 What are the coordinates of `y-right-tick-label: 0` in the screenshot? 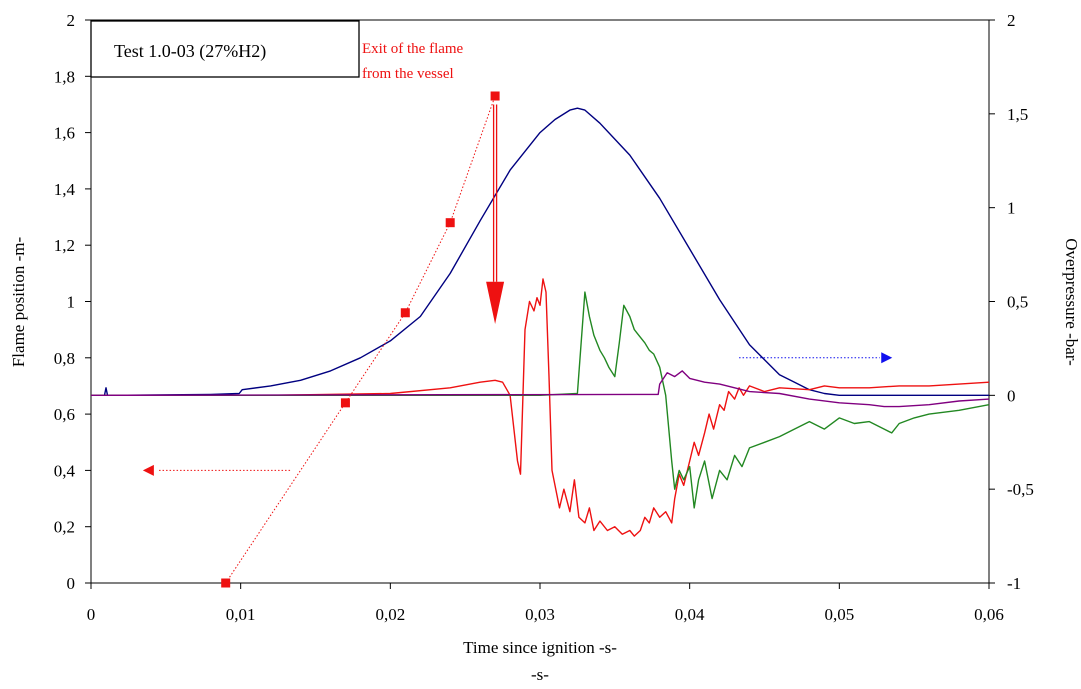 It's located at (1011, 395).